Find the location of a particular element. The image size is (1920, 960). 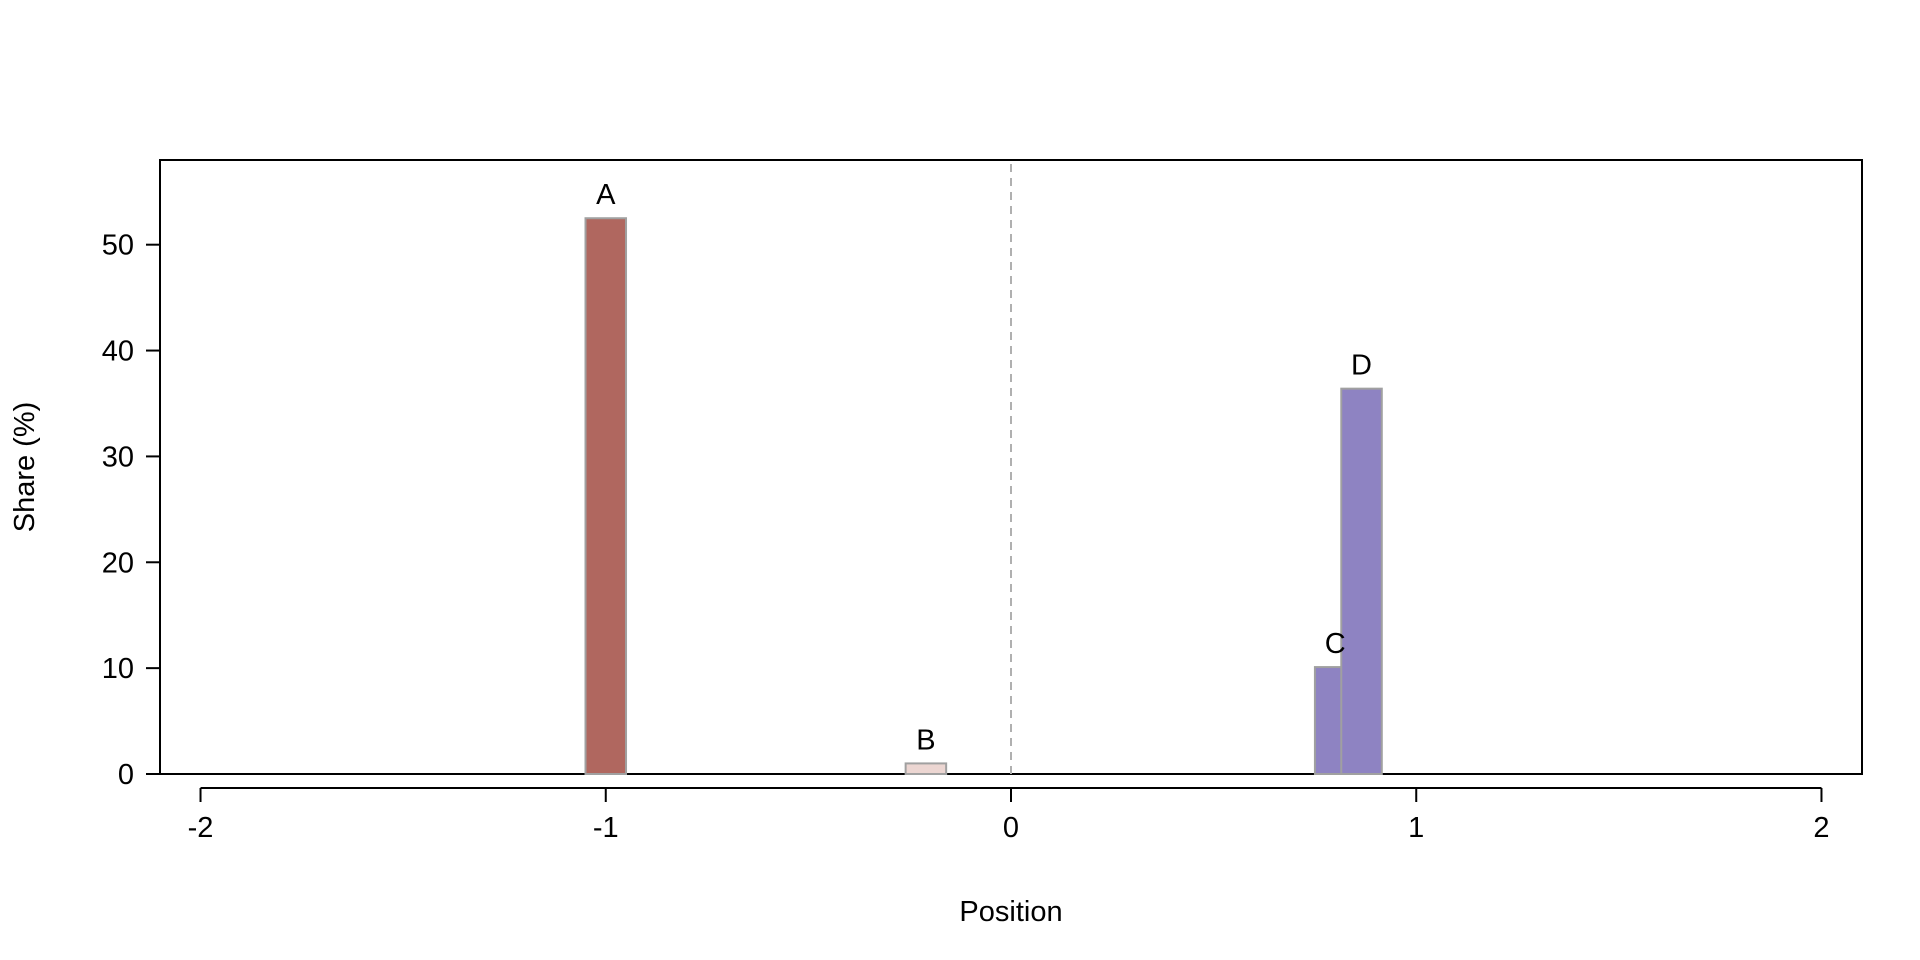

x-axis-title: Position is located at coordinates (1010, 912).